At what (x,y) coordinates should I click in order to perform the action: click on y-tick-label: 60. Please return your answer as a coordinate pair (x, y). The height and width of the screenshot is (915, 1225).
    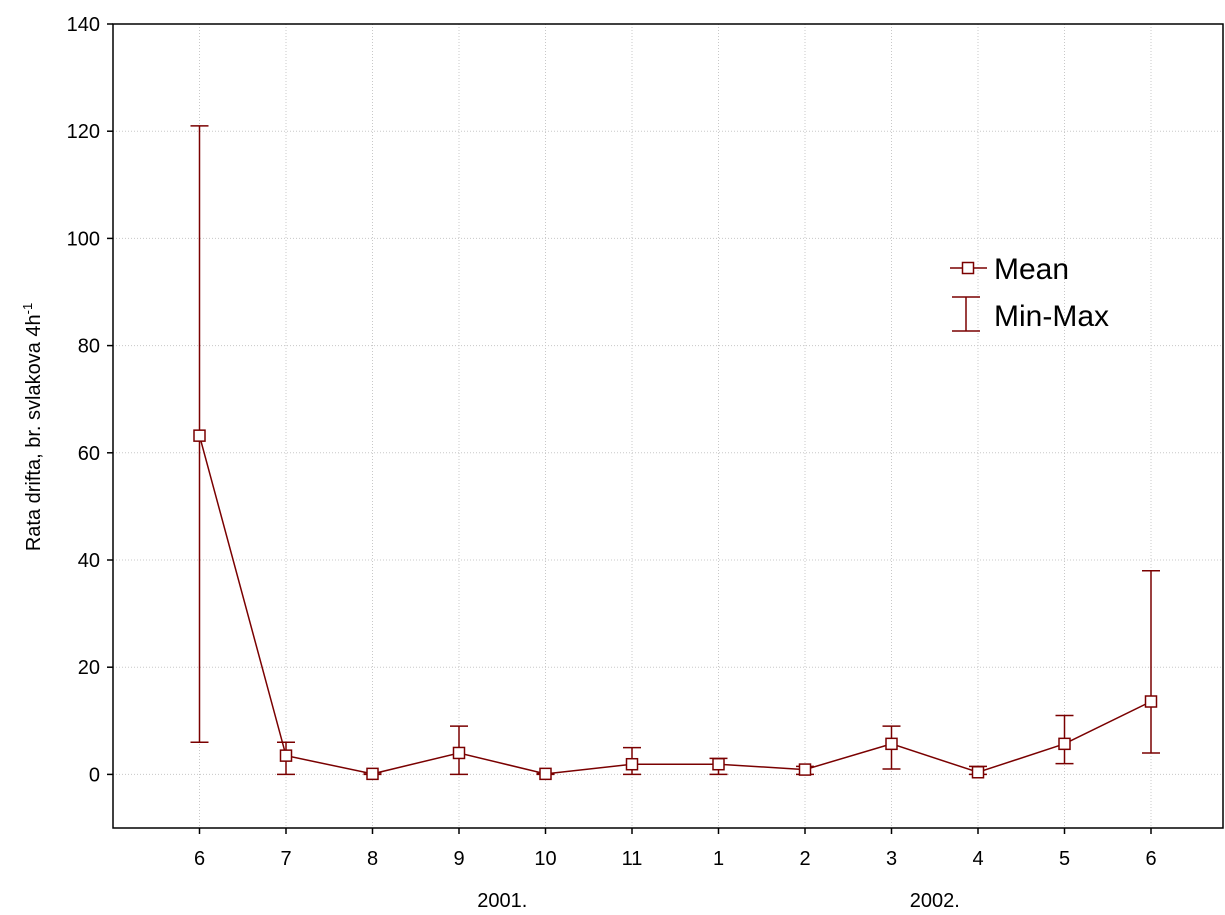
    Looking at the image, I should click on (89, 454).